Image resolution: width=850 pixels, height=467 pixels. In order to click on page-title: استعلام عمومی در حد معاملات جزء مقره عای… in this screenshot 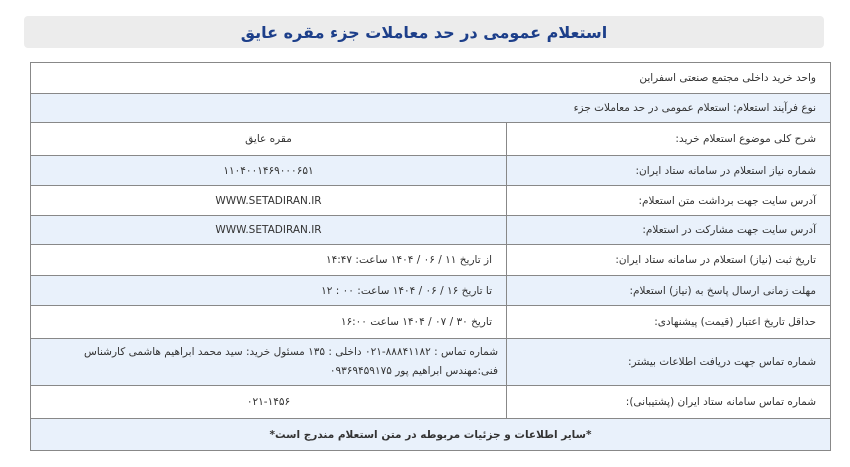, I will do `click(424, 32)`.